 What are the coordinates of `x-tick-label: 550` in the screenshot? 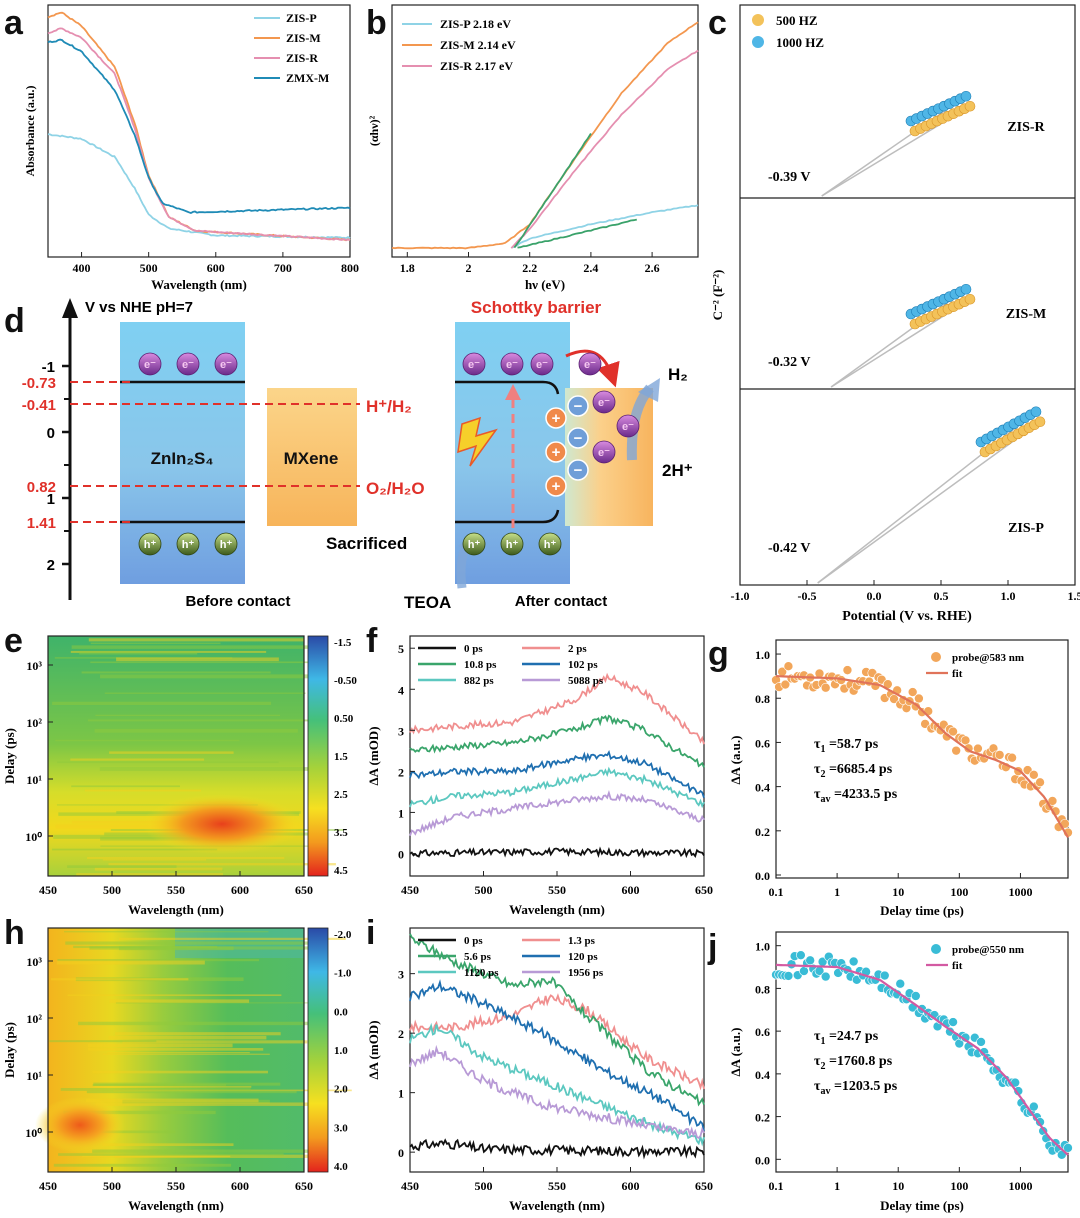 It's located at (557, 890).